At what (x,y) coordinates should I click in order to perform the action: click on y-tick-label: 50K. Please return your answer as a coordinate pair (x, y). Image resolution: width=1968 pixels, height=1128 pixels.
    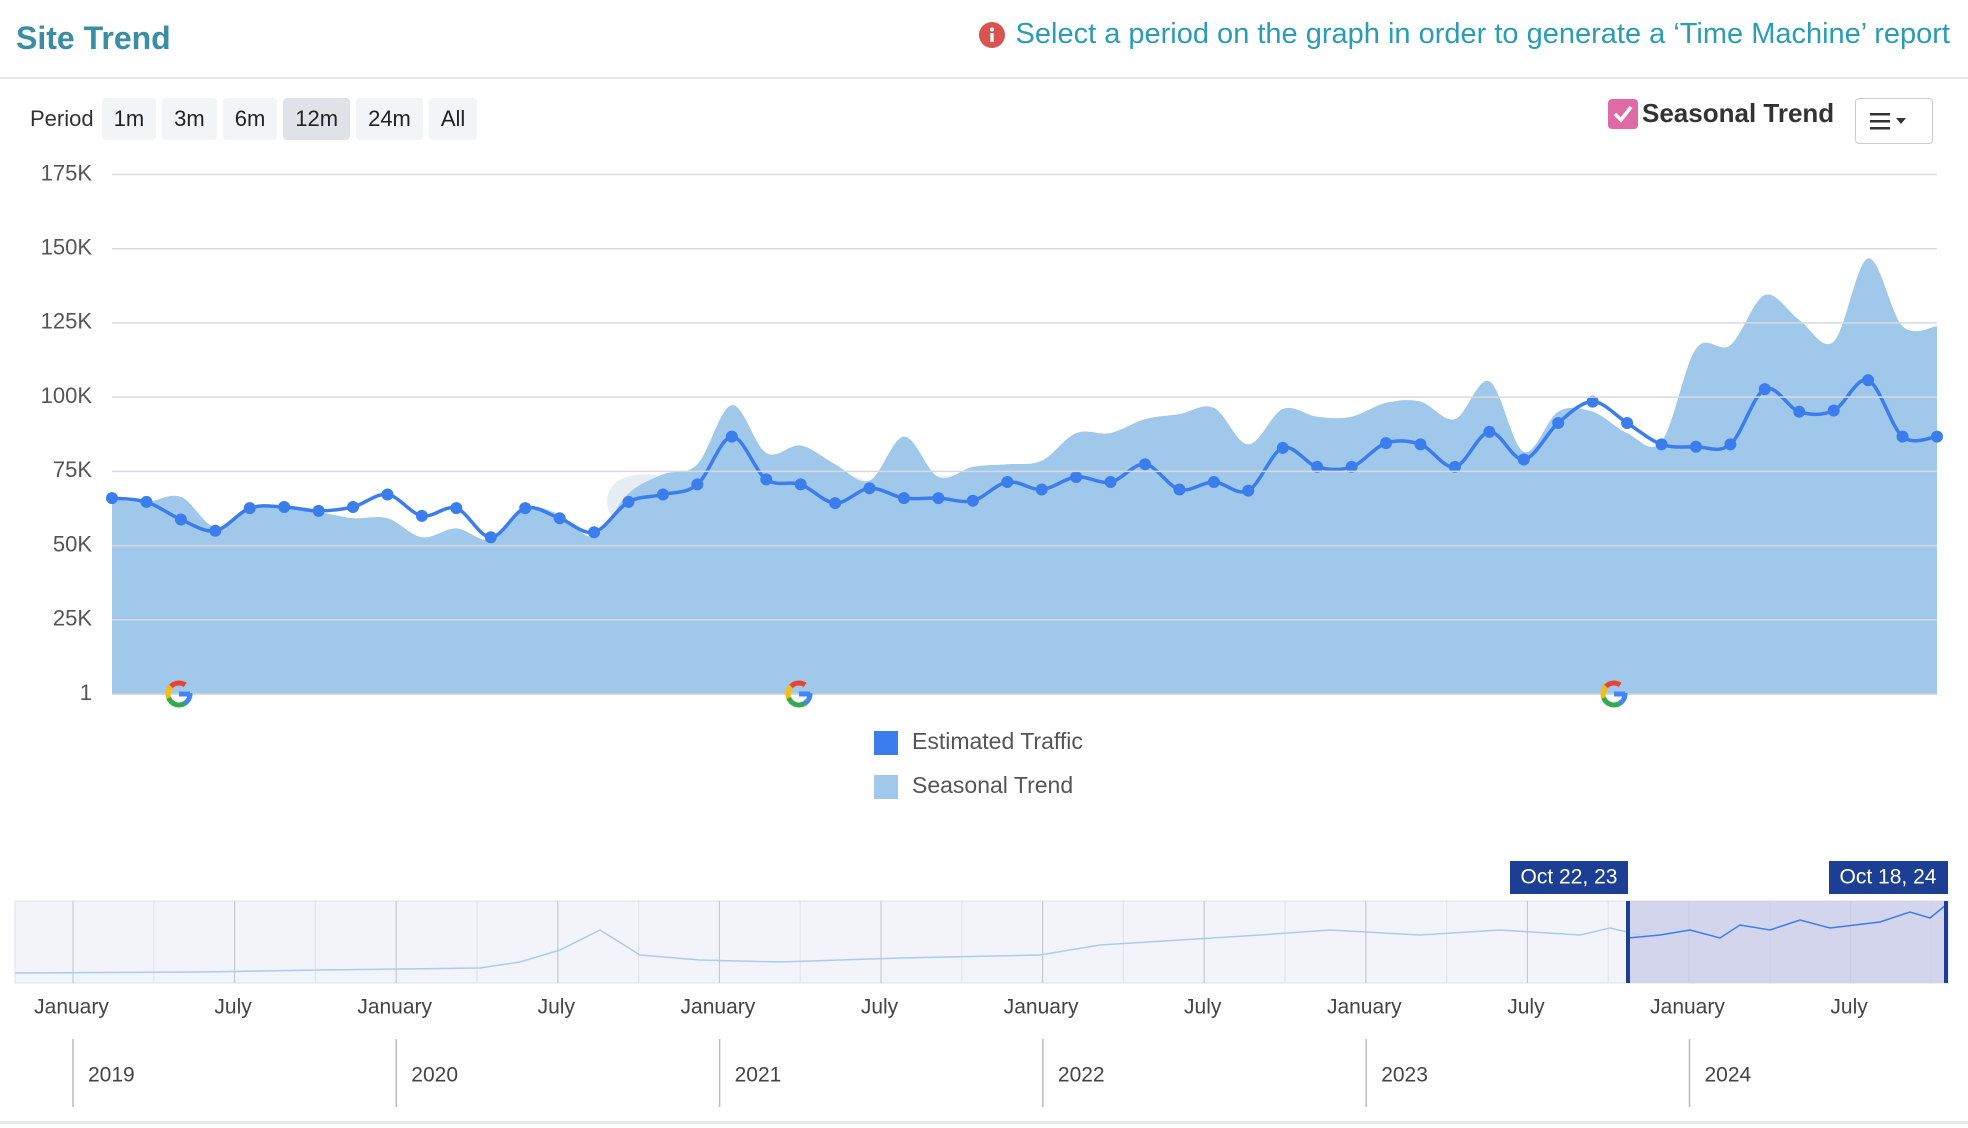
    Looking at the image, I should click on (72, 543).